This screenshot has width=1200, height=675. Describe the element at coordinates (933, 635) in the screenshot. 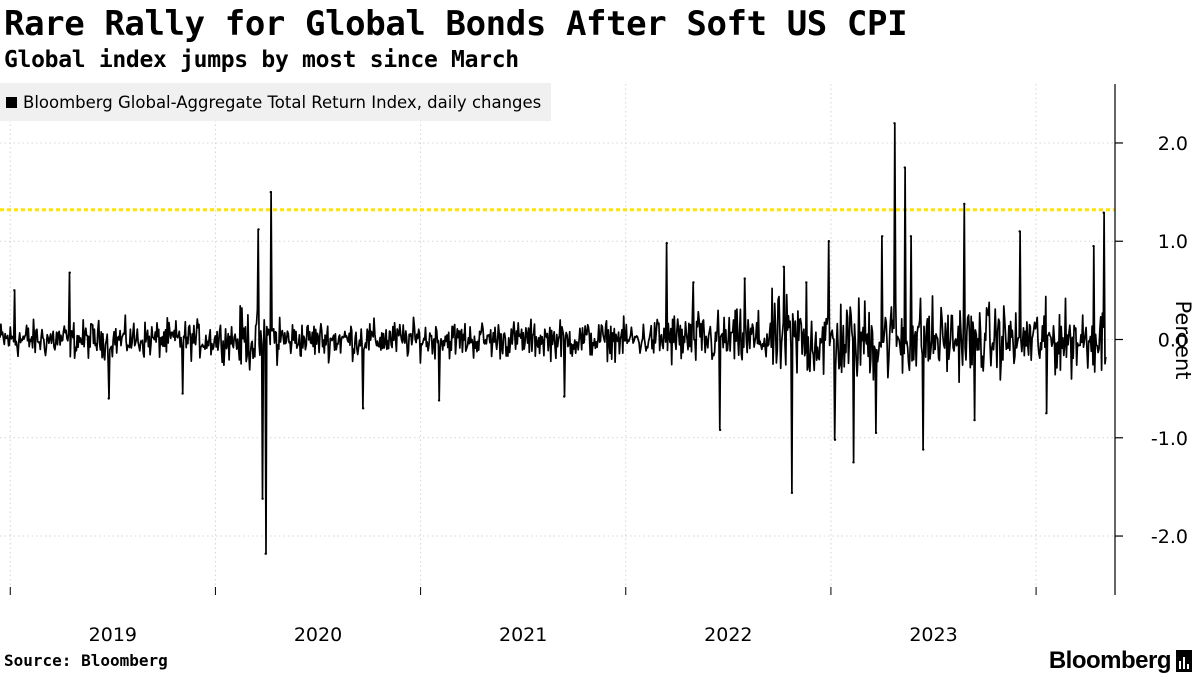

I see `x-tick-label: 2023` at that location.